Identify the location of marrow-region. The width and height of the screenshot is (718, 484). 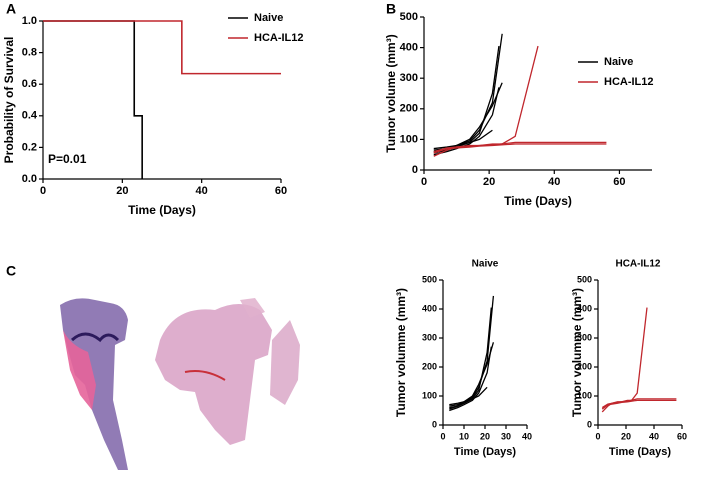
(79, 370).